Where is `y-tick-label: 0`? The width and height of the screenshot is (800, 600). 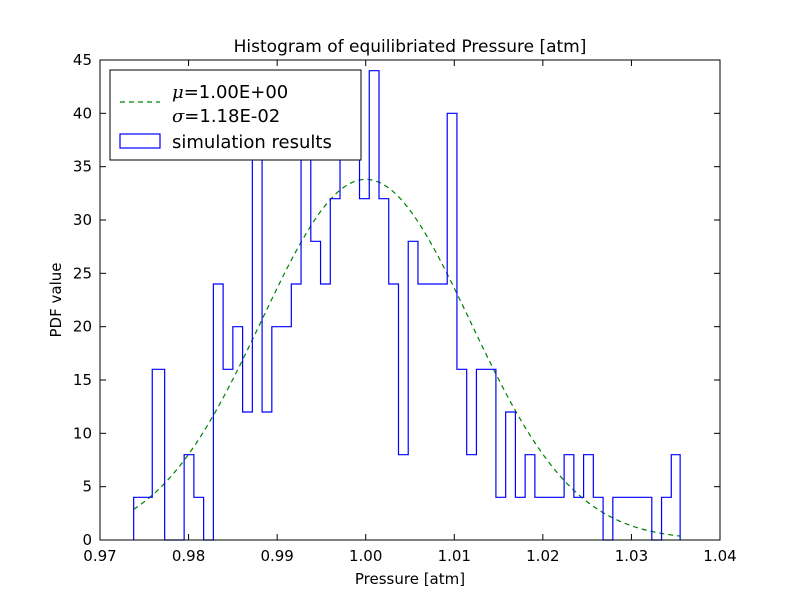 y-tick-label: 0 is located at coordinates (87, 540).